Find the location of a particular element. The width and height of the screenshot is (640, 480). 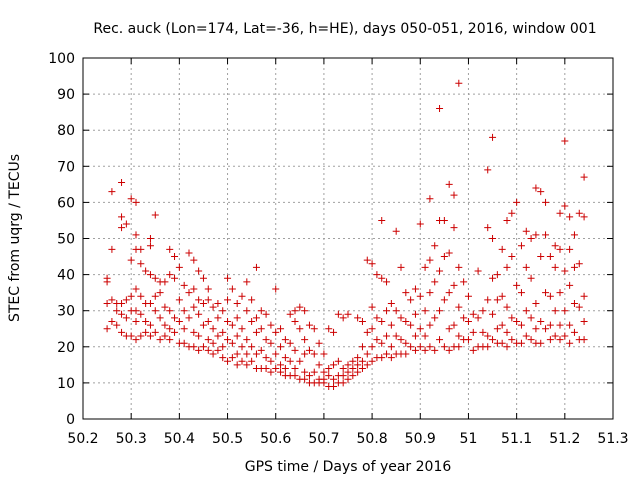

x-tick-label: 50.9 is located at coordinates (420, 439).